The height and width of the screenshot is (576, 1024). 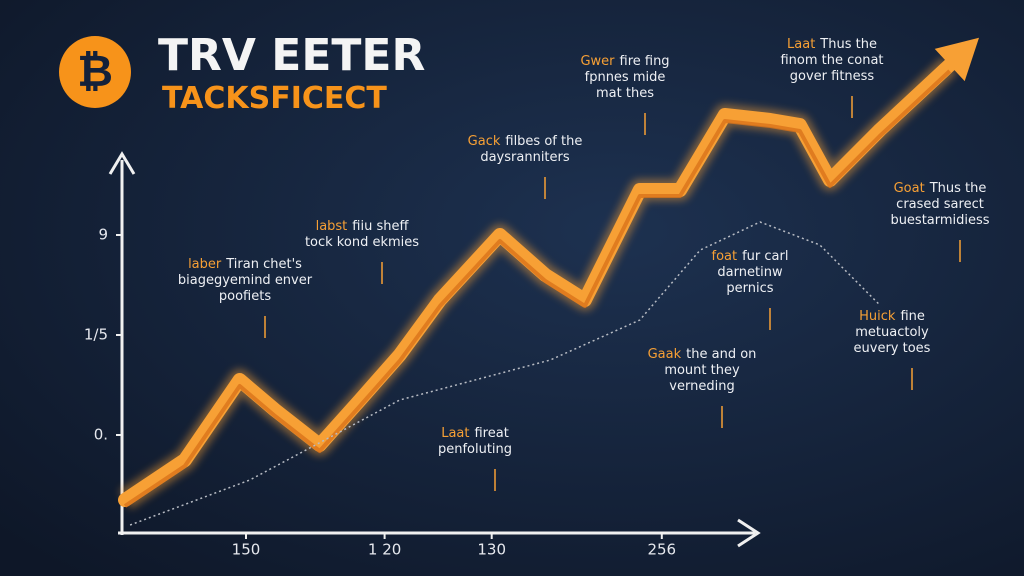 What do you see at coordinates (749, 288) in the screenshot?
I see `annotation-text: pernics` at bounding box center [749, 288].